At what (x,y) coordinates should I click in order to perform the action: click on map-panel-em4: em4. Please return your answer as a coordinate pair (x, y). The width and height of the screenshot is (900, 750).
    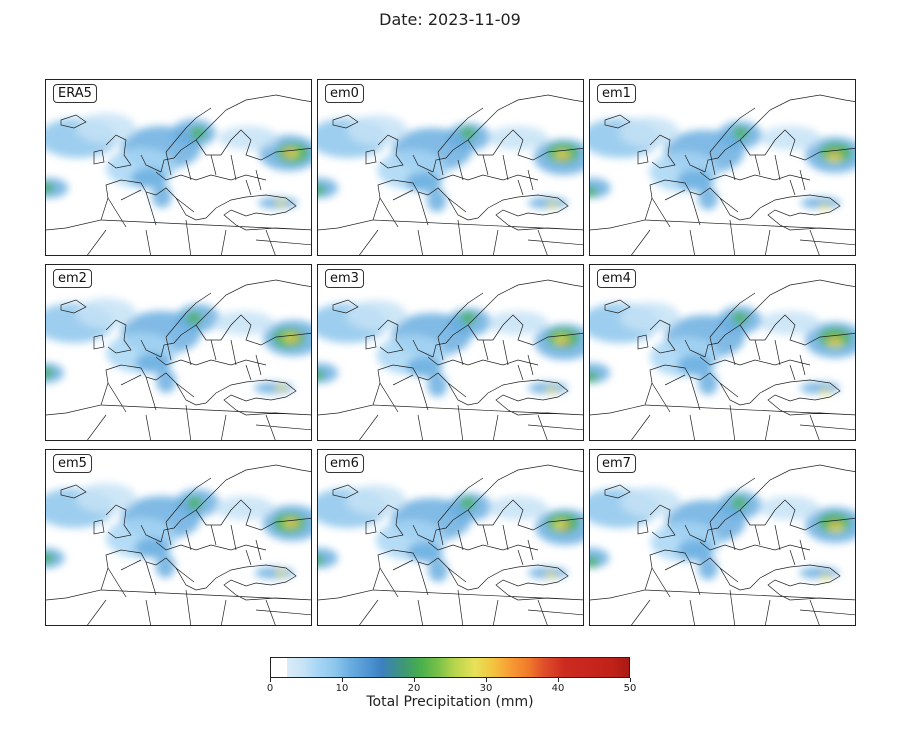
    Looking at the image, I should click on (722, 352).